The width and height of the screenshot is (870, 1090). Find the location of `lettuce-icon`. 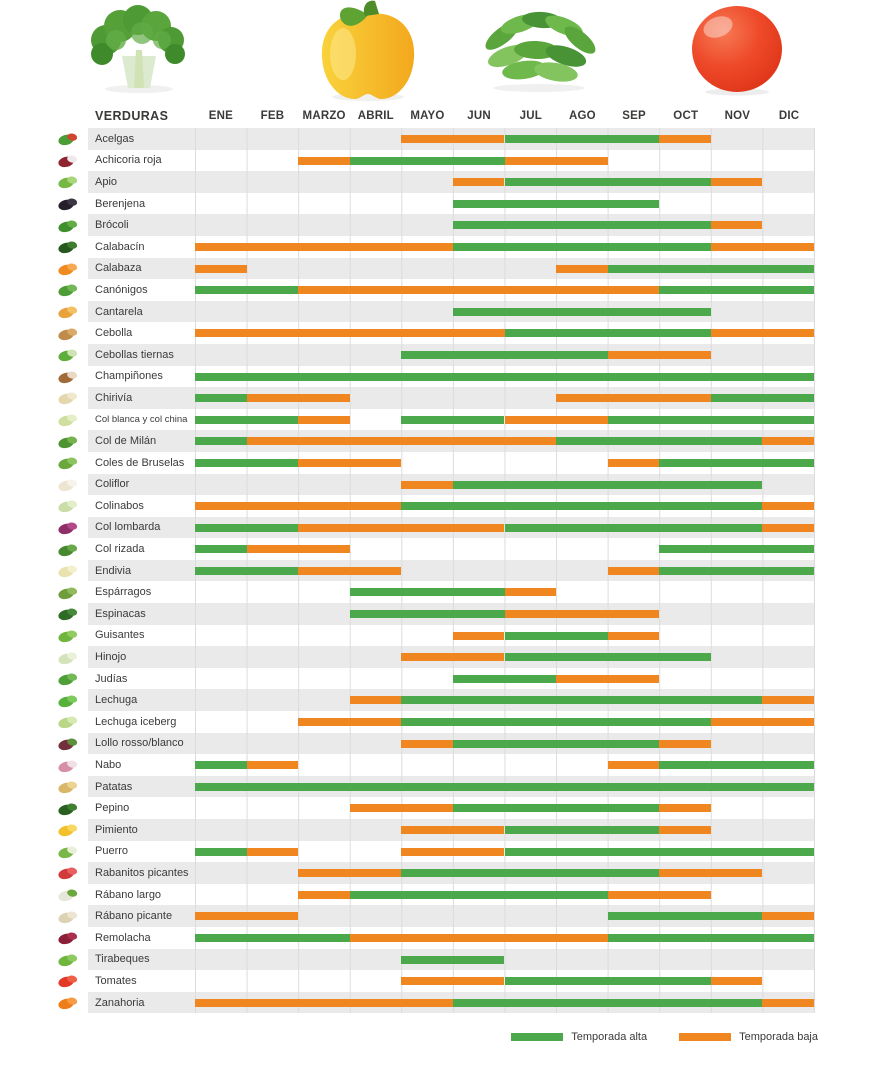

lettuce-icon is located at coordinates (68, 700).